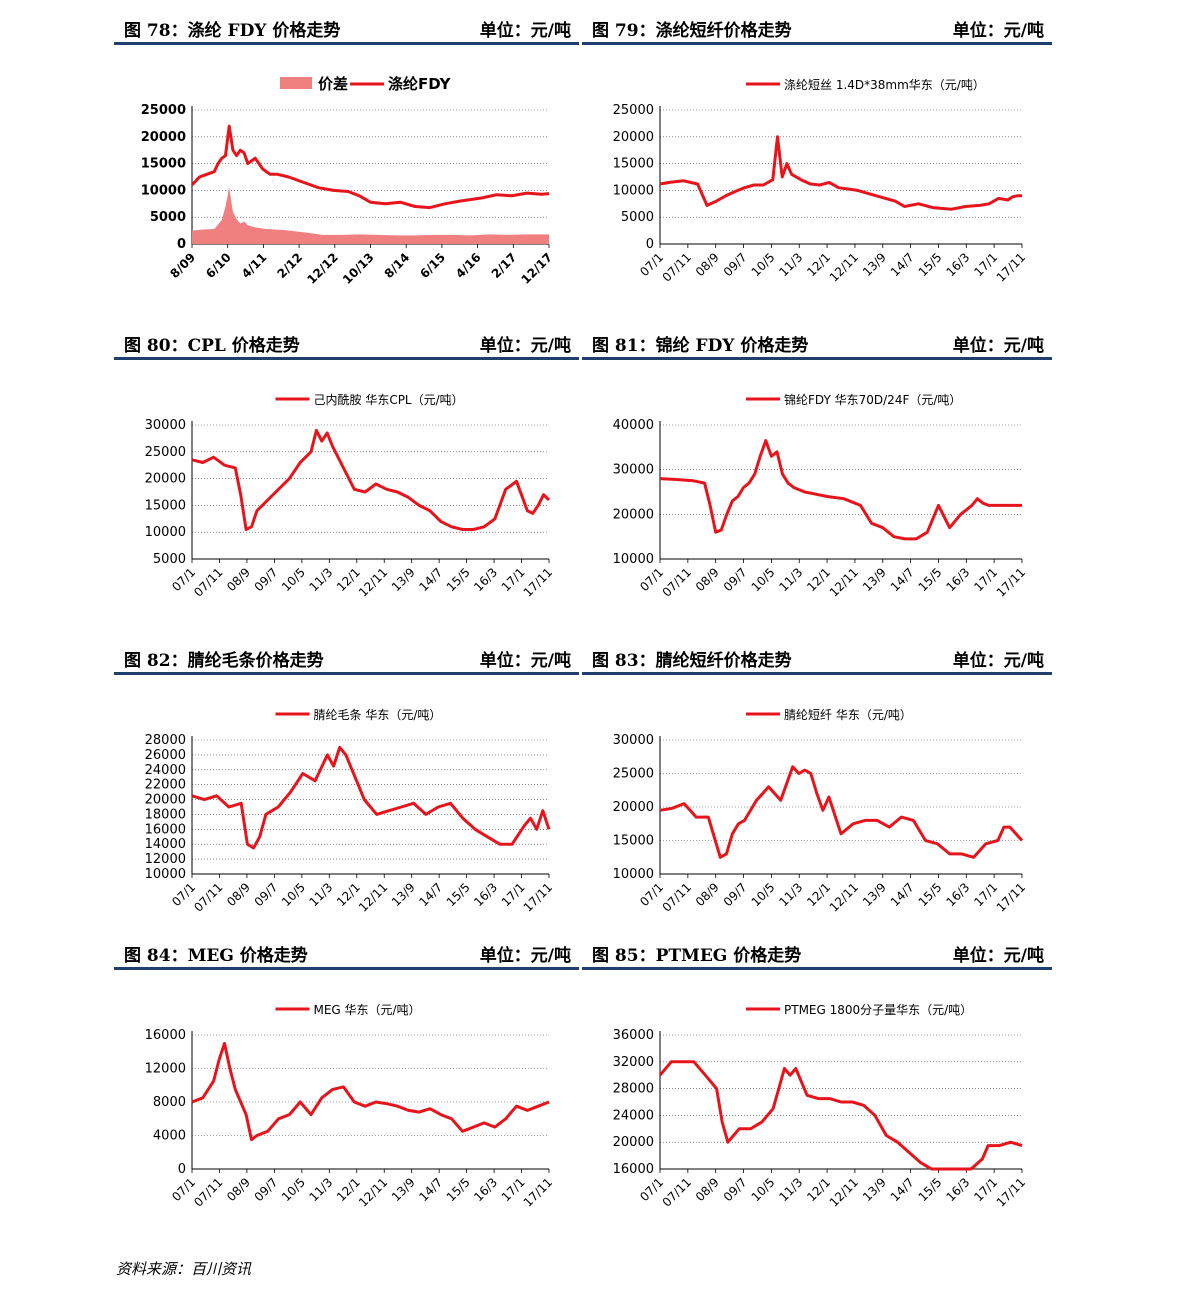 The image size is (1191, 1298). What do you see at coordinates (165, 814) in the screenshot?
I see `y-tick-label: 18000` at bounding box center [165, 814].